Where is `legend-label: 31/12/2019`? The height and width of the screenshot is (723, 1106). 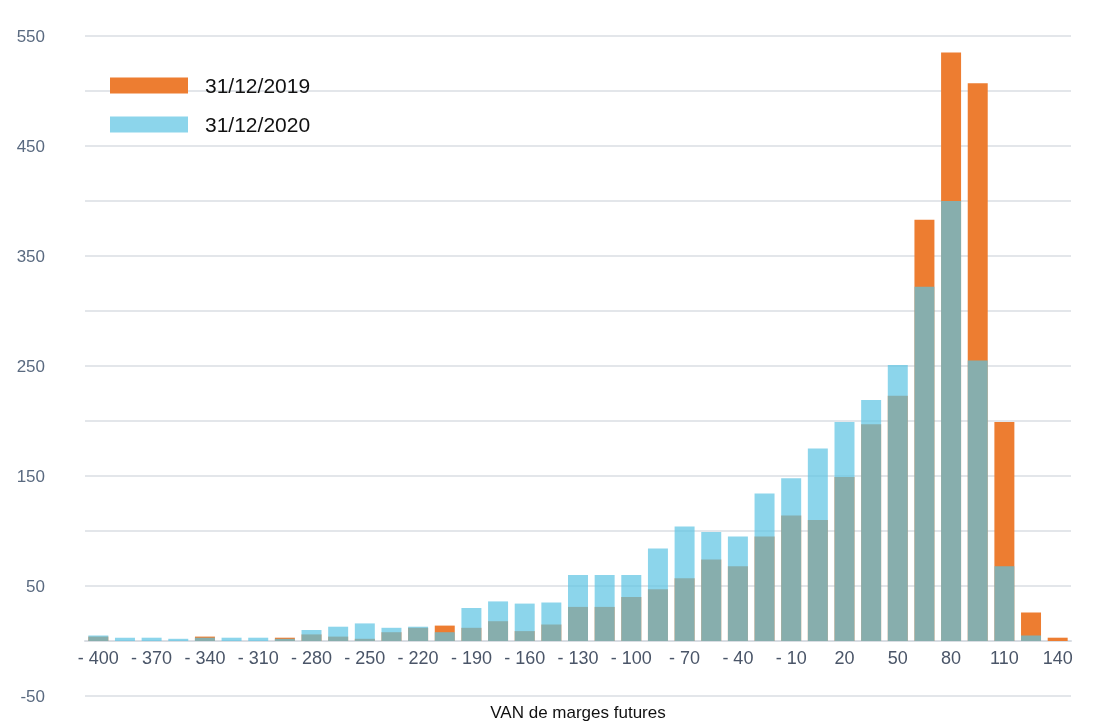
legend-label: 31/12/2019 is located at coordinates (258, 85).